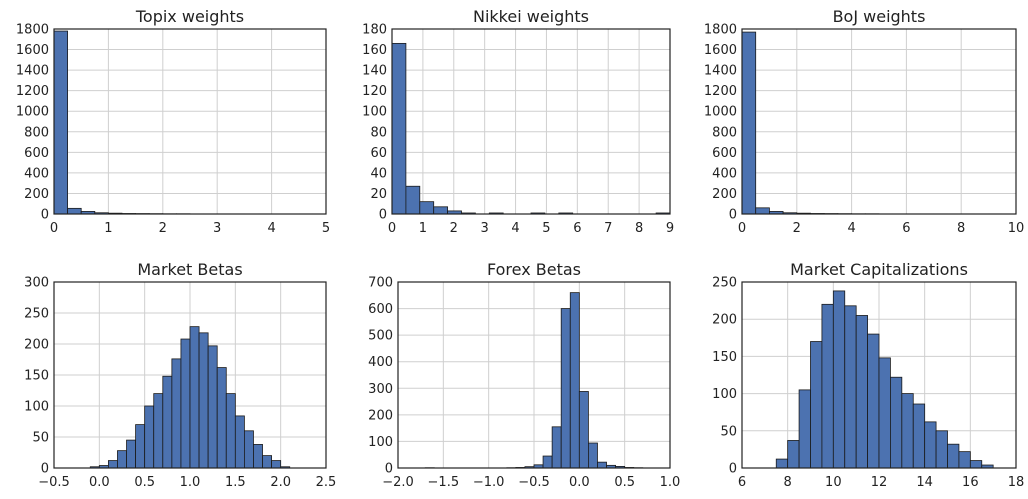 The width and height of the screenshot is (1028, 499). What do you see at coordinates (1016, 482) in the screenshot?
I see `x-tick-label: 18` at bounding box center [1016, 482].